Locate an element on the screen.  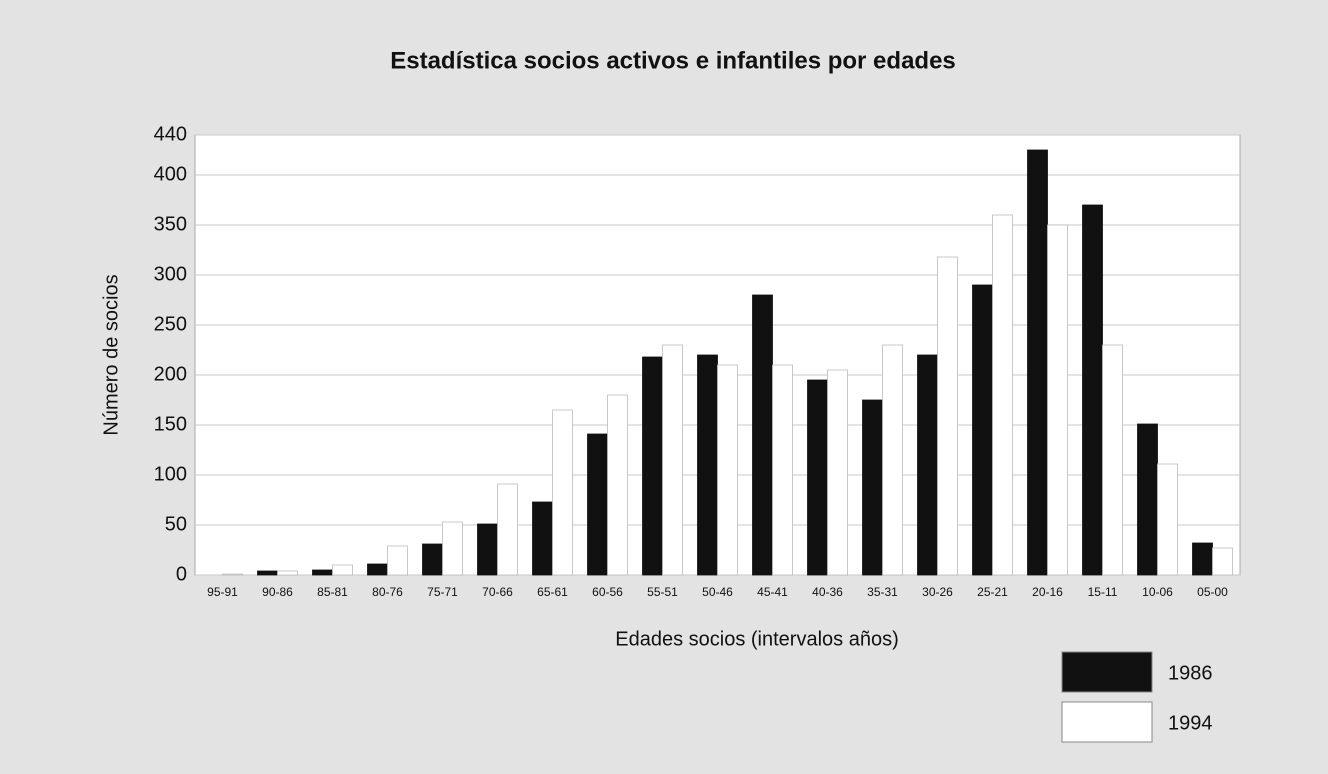
y-tick-label: 250 is located at coordinates (170, 324).